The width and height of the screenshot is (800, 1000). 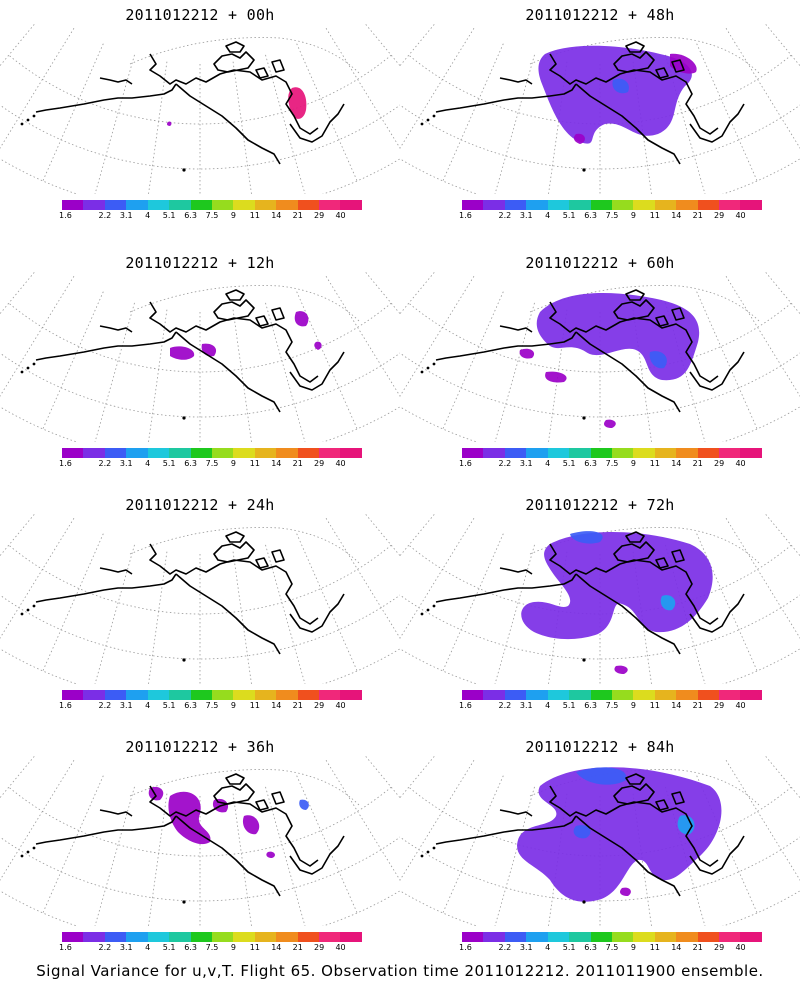 I want to click on colorbar-tick-label: 9, so click(x=233, y=705).